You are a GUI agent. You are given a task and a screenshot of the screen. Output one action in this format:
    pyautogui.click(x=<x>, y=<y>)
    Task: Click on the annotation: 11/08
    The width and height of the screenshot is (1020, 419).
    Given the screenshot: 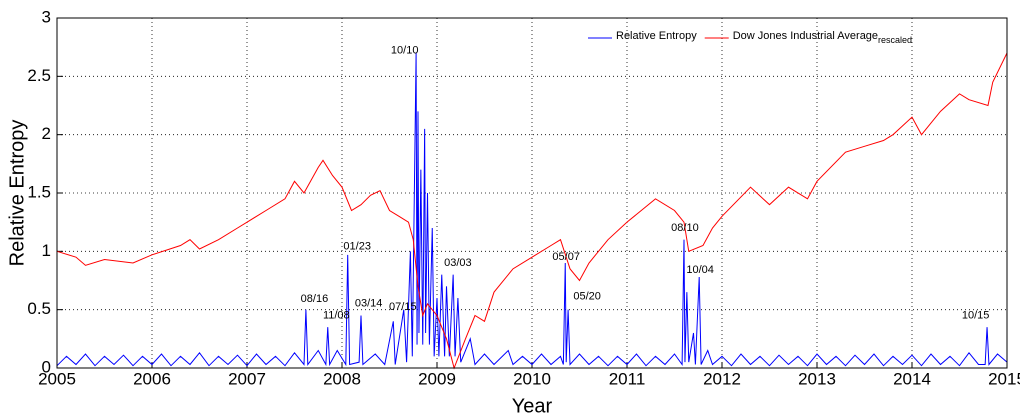 What is the action you would take?
    pyautogui.click(x=336, y=315)
    